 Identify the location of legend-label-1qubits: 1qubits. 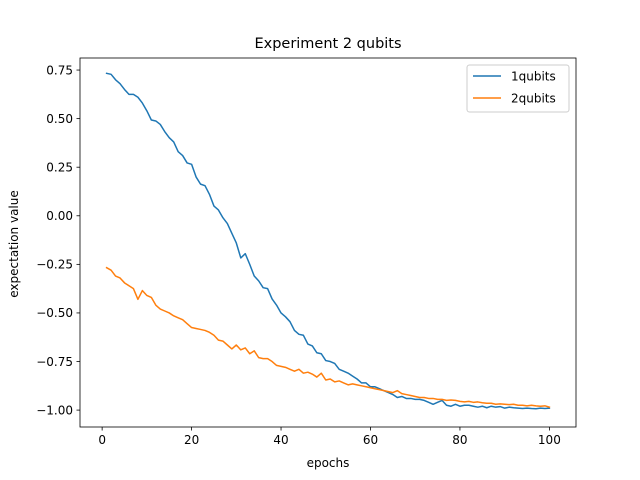
(533, 76).